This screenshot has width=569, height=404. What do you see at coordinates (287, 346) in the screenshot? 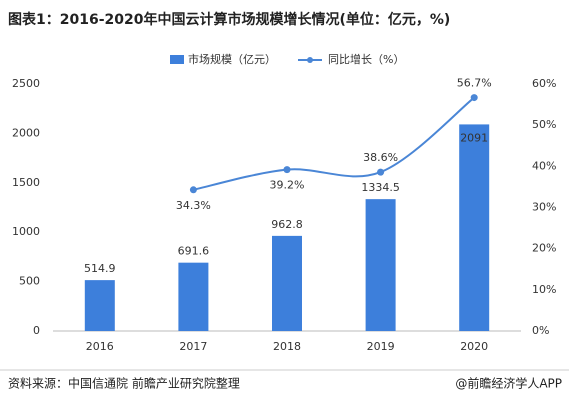
I see `x-tick-label: 2018` at bounding box center [287, 346].